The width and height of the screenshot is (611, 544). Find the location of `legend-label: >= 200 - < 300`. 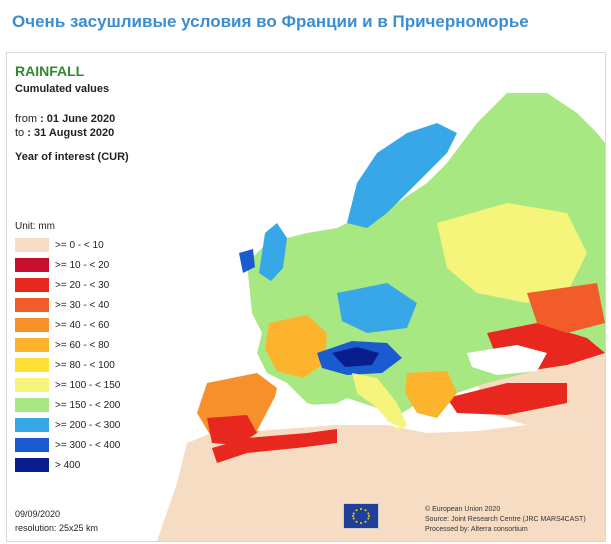

legend-label: >= 200 - < 300 is located at coordinates (88, 425).